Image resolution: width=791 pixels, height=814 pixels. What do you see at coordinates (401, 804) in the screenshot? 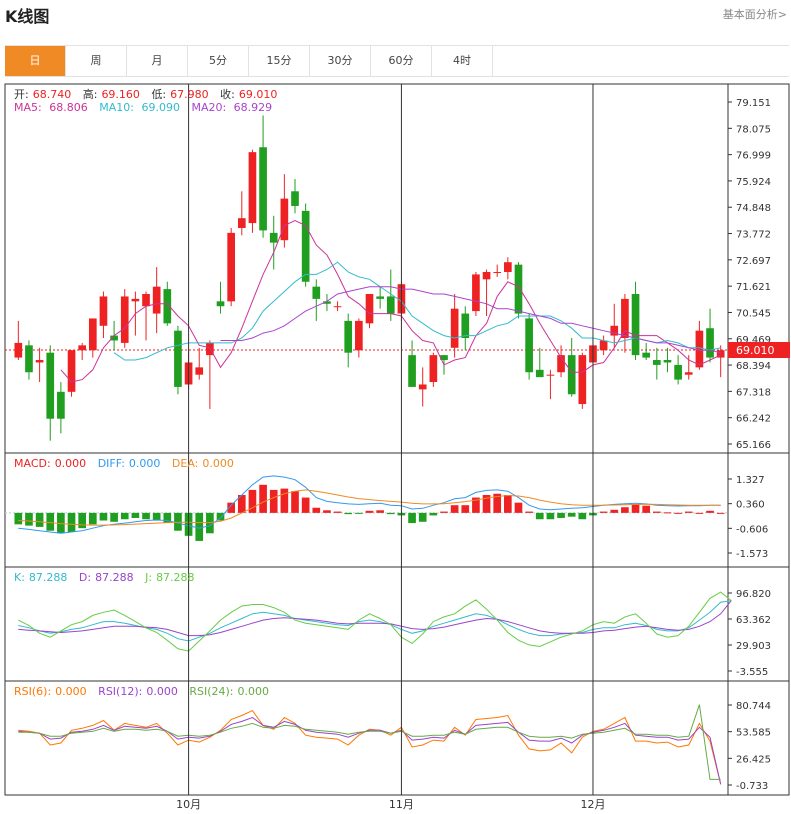
I see `month-label: 11月` at bounding box center [401, 804].